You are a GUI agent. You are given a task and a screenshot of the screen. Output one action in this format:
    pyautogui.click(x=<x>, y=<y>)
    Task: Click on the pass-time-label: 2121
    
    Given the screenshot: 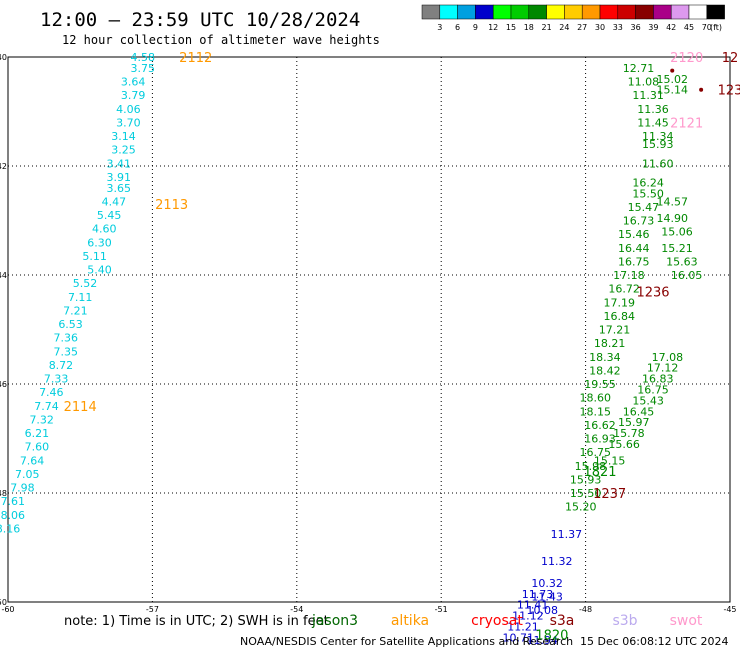 What is the action you would take?
    pyautogui.click(x=686, y=123)
    